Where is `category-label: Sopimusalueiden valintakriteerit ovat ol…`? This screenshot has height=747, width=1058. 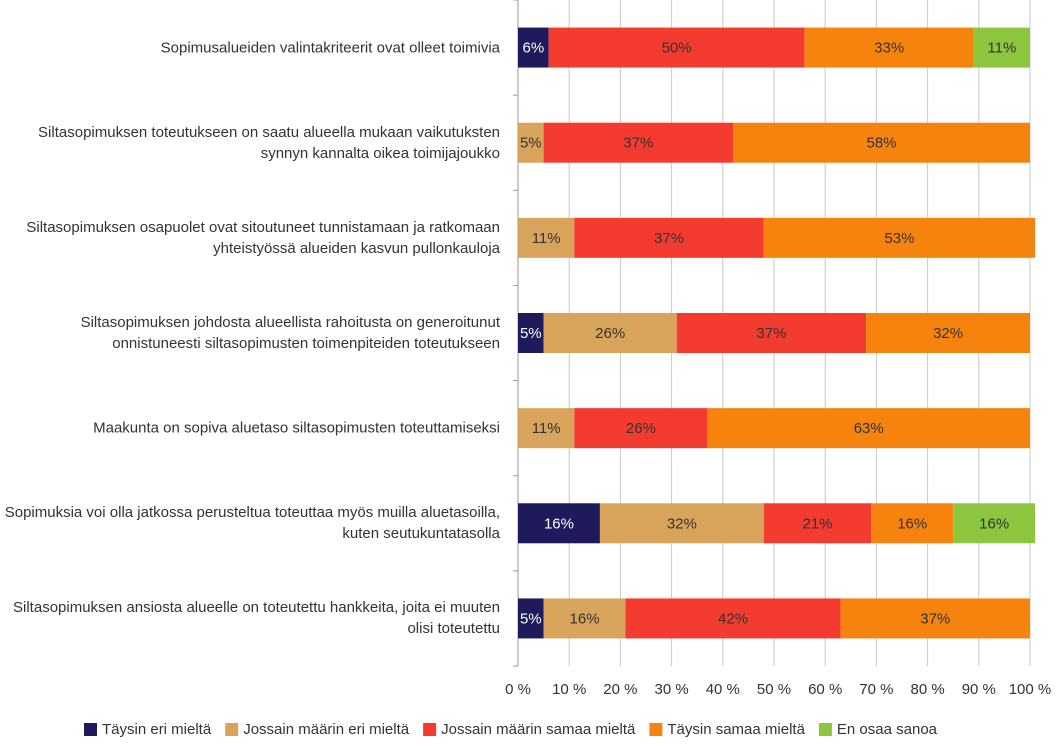
category-label: Sopimusalueiden valintakriteerit ovat ol… is located at coordinates (330, 48).